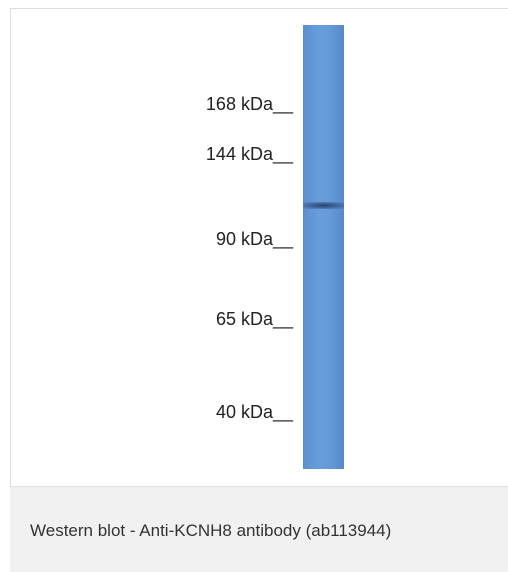 The width and height of the screenshot is (508, 572). I want to click on marker-label: 65 kDa__, so click(254, 319).